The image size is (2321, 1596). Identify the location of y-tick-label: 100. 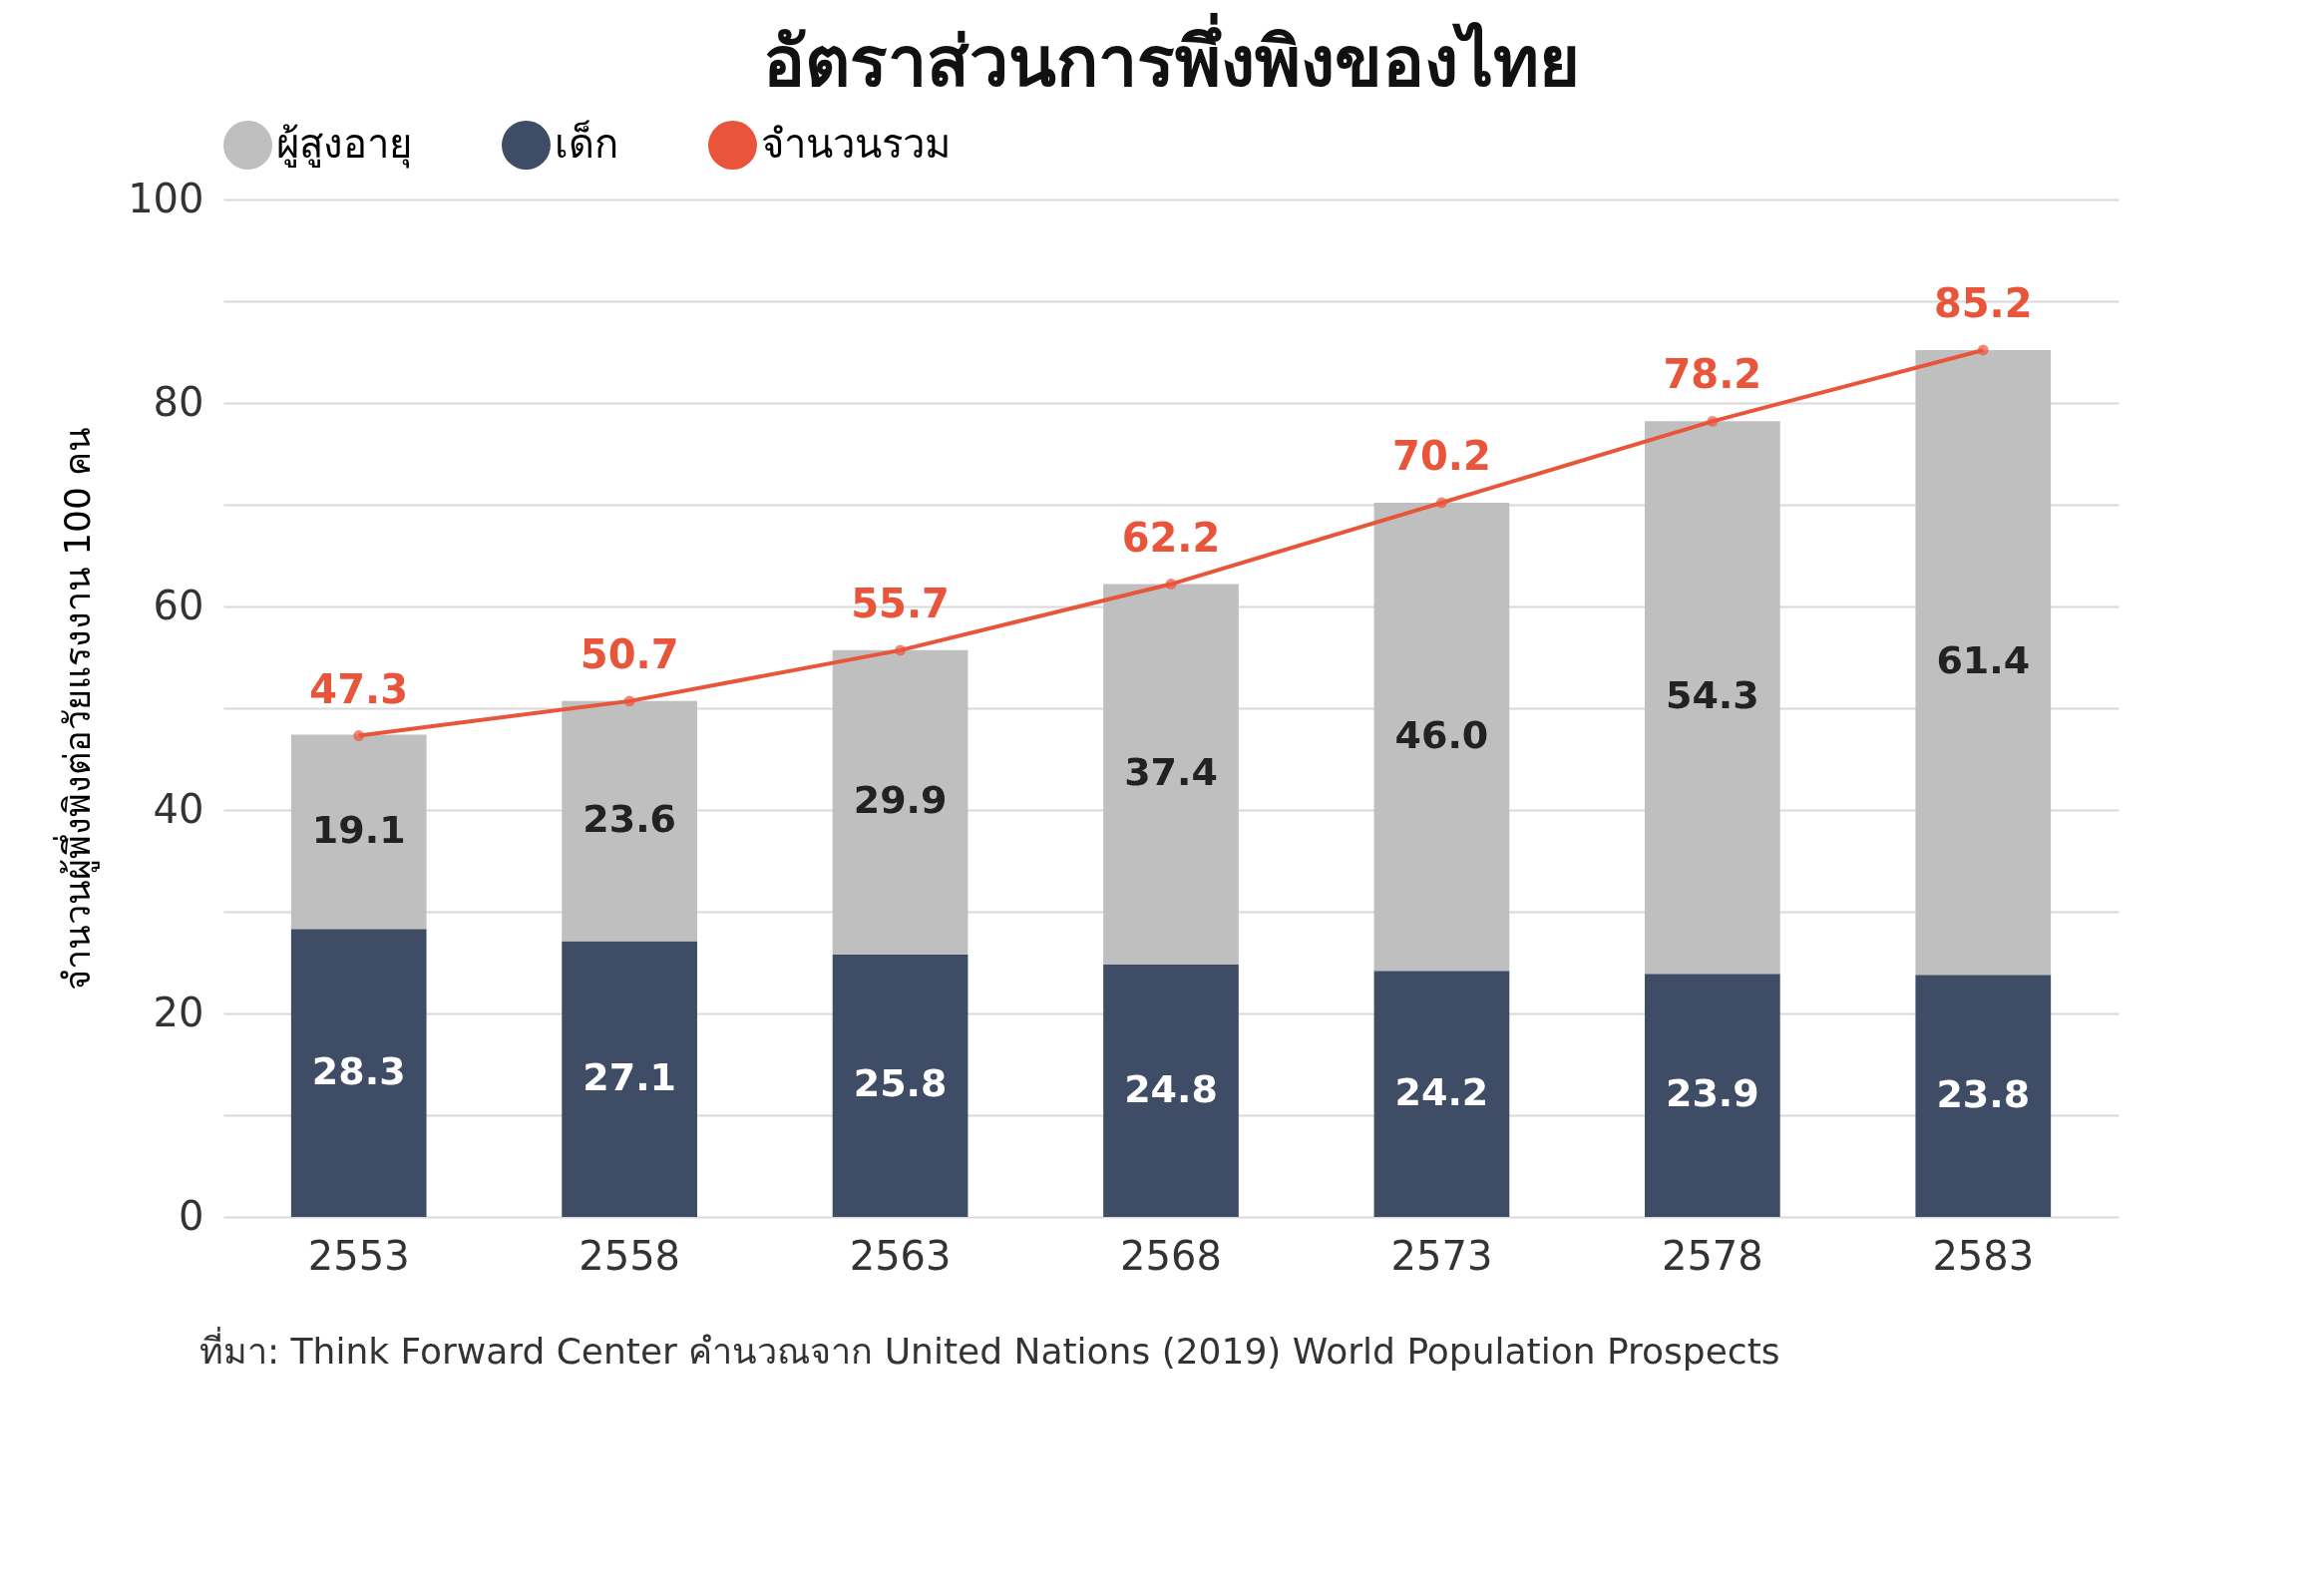
(166, 198).